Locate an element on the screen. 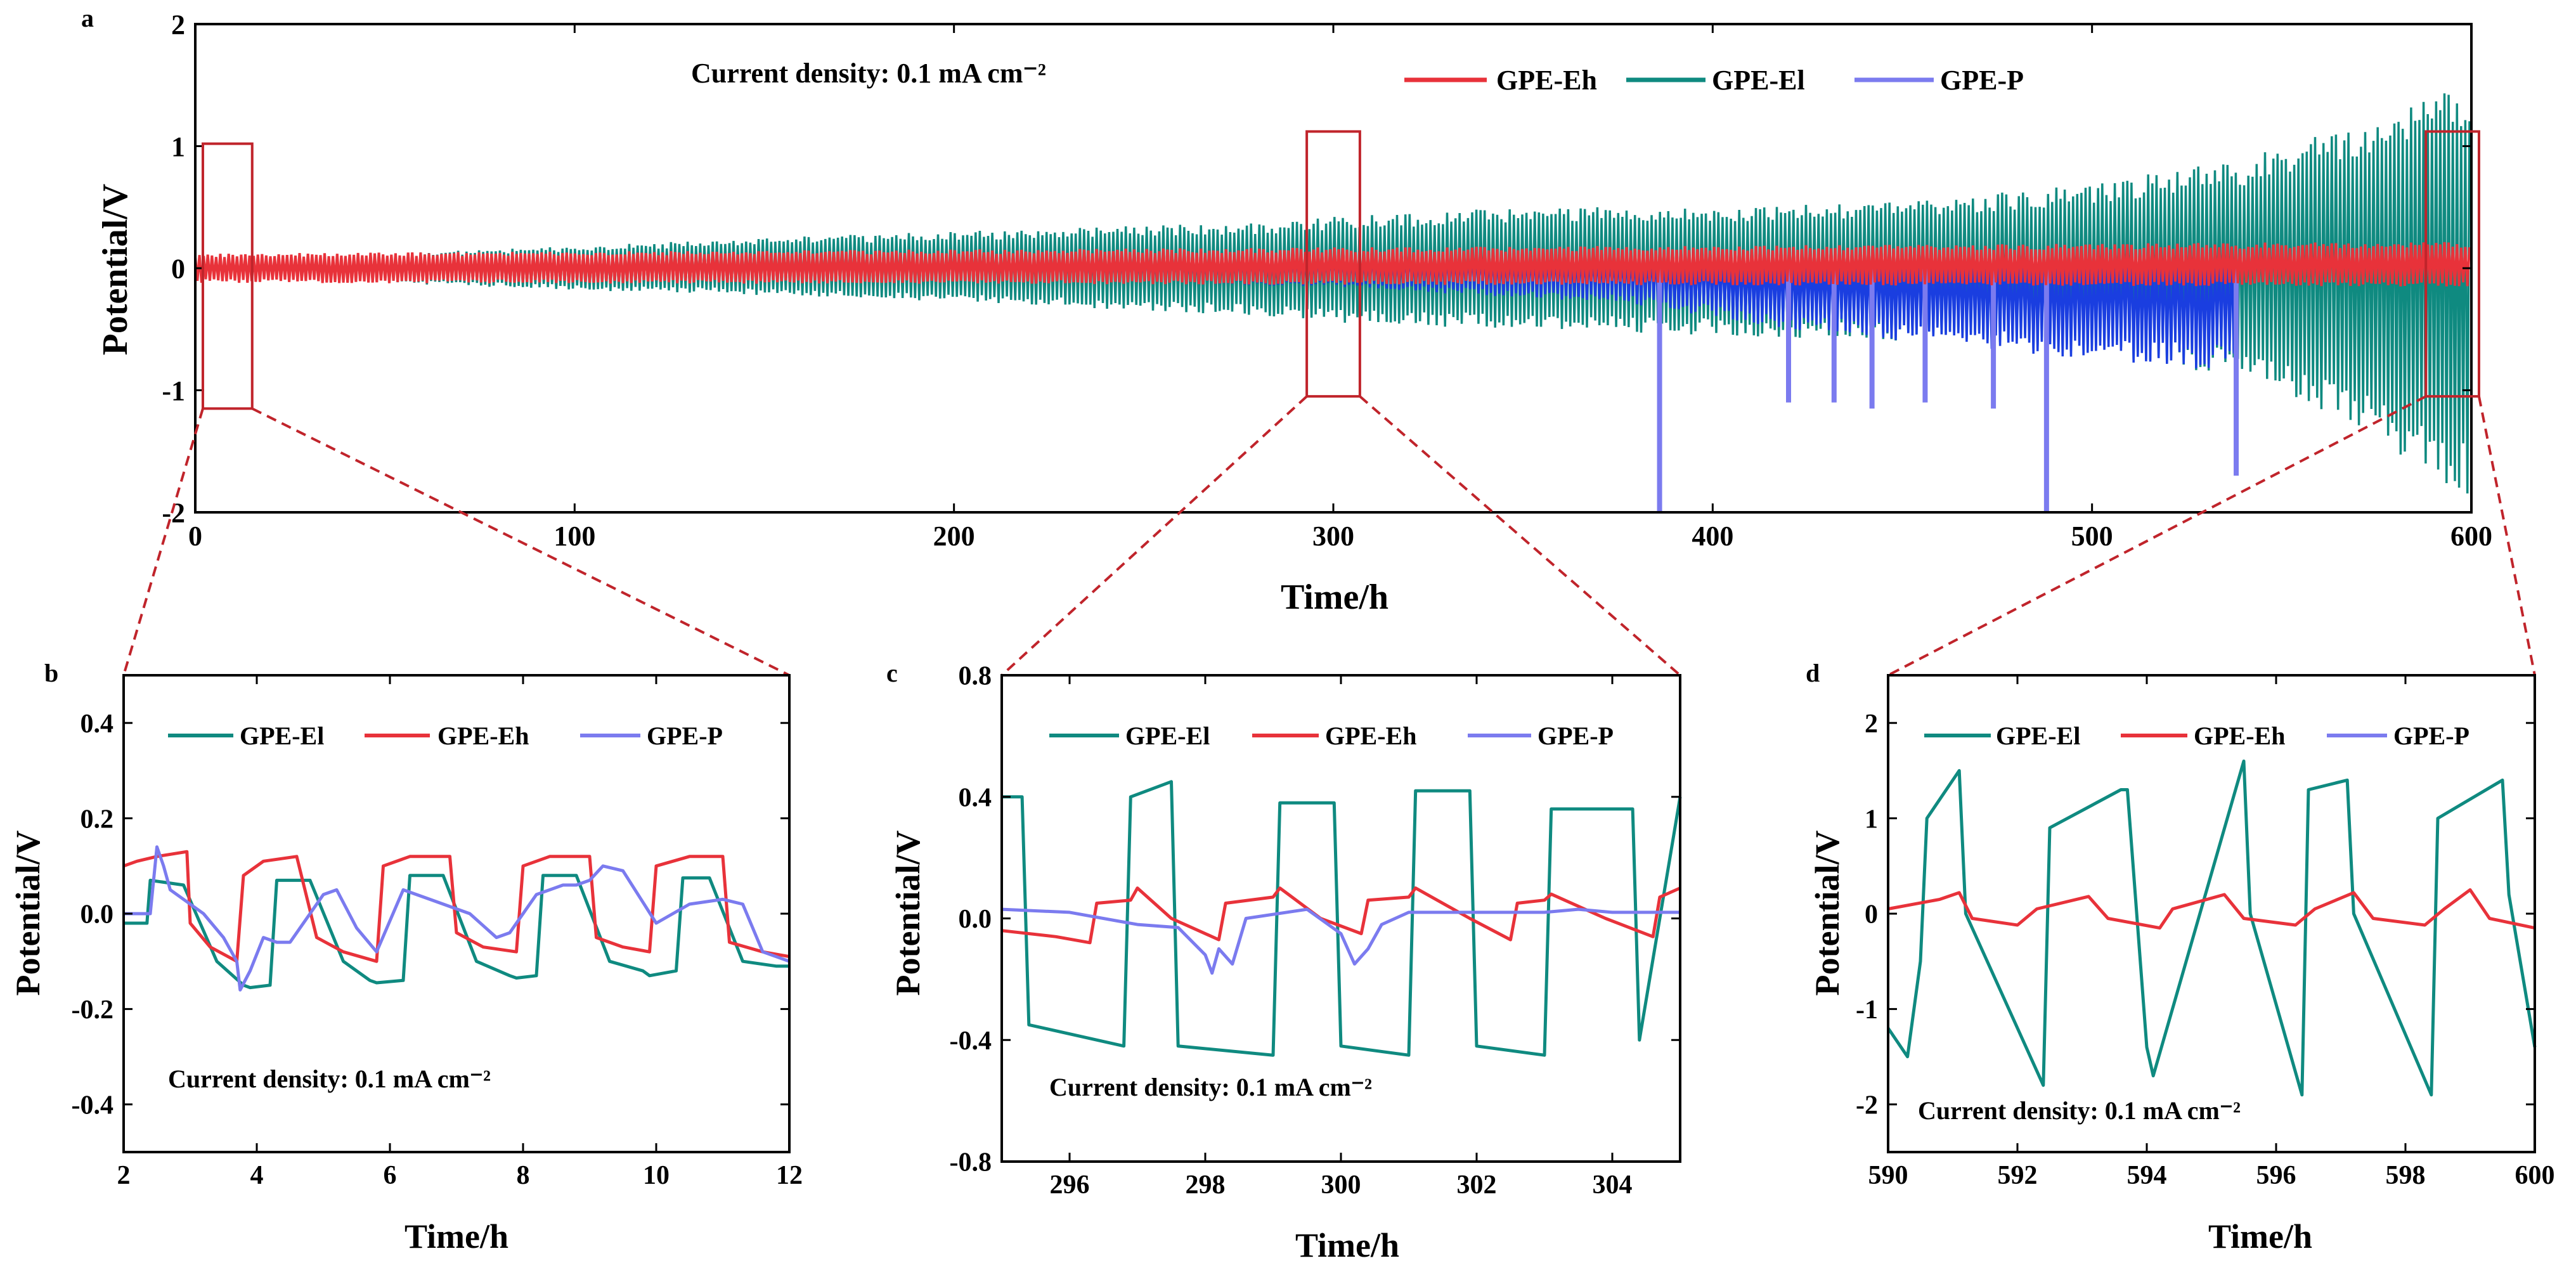 The height and width of the screenshot is (1270, 2576). panel-d-xlabel: Time/h is located at coordinates (2260, 1236).